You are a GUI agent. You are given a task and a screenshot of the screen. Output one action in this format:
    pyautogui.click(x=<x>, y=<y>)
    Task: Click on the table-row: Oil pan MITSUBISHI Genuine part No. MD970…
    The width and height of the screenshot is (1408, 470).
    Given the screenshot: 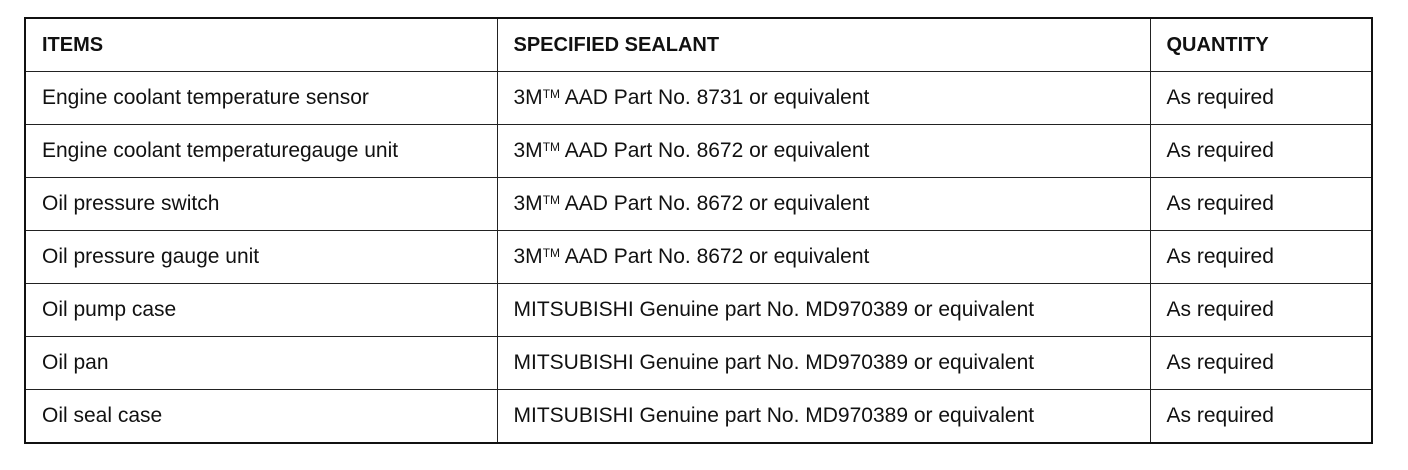 What is the action you would take?
    pyautogui.click(x=698, y=363)
    